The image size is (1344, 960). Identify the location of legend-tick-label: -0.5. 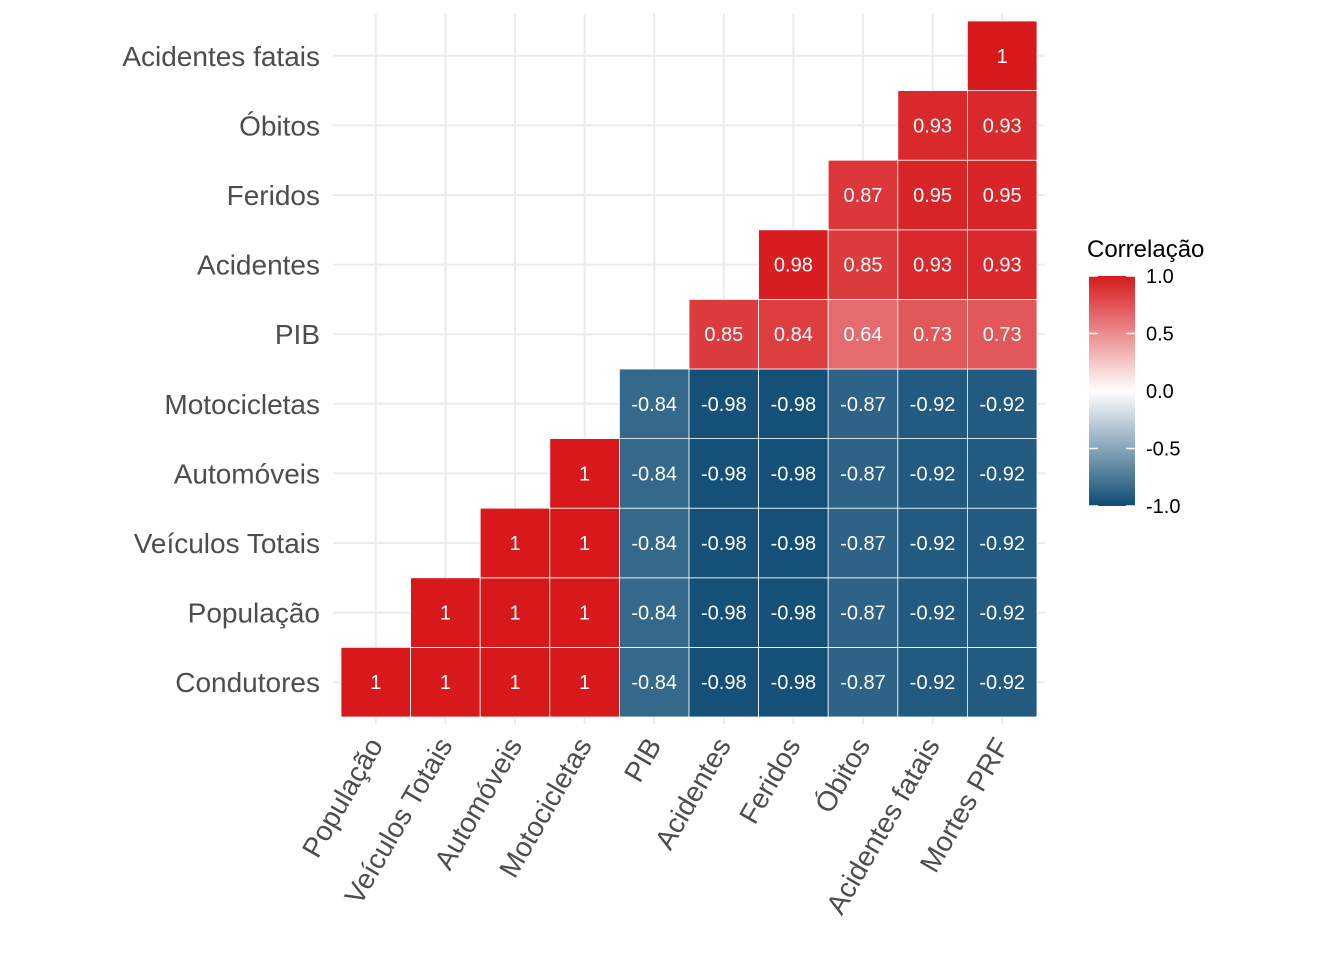
(1163, 450).